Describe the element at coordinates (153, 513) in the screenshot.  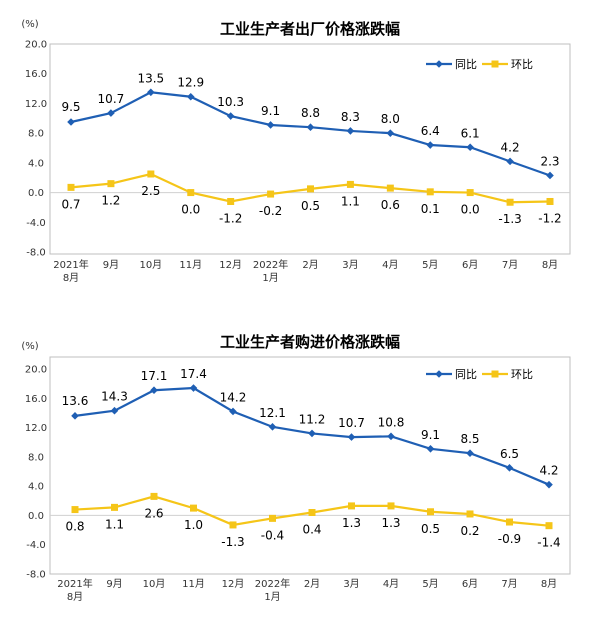
I see `data-label: 2.6` at that location.